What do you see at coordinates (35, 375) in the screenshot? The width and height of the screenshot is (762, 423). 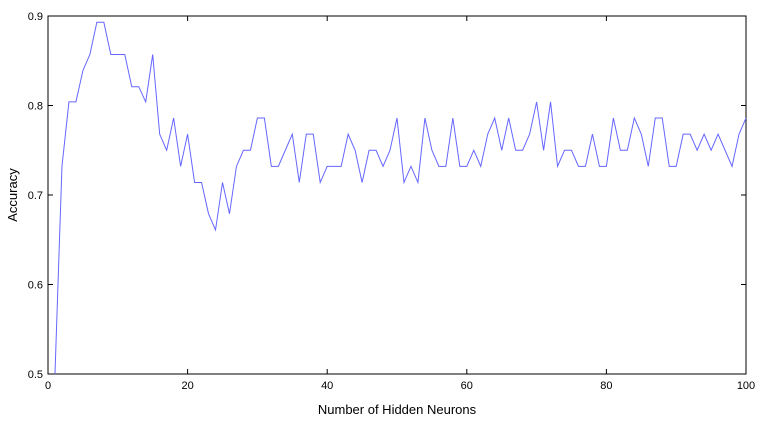 I see `y-tick-label: 0.5` at bounding box center [35, 375].